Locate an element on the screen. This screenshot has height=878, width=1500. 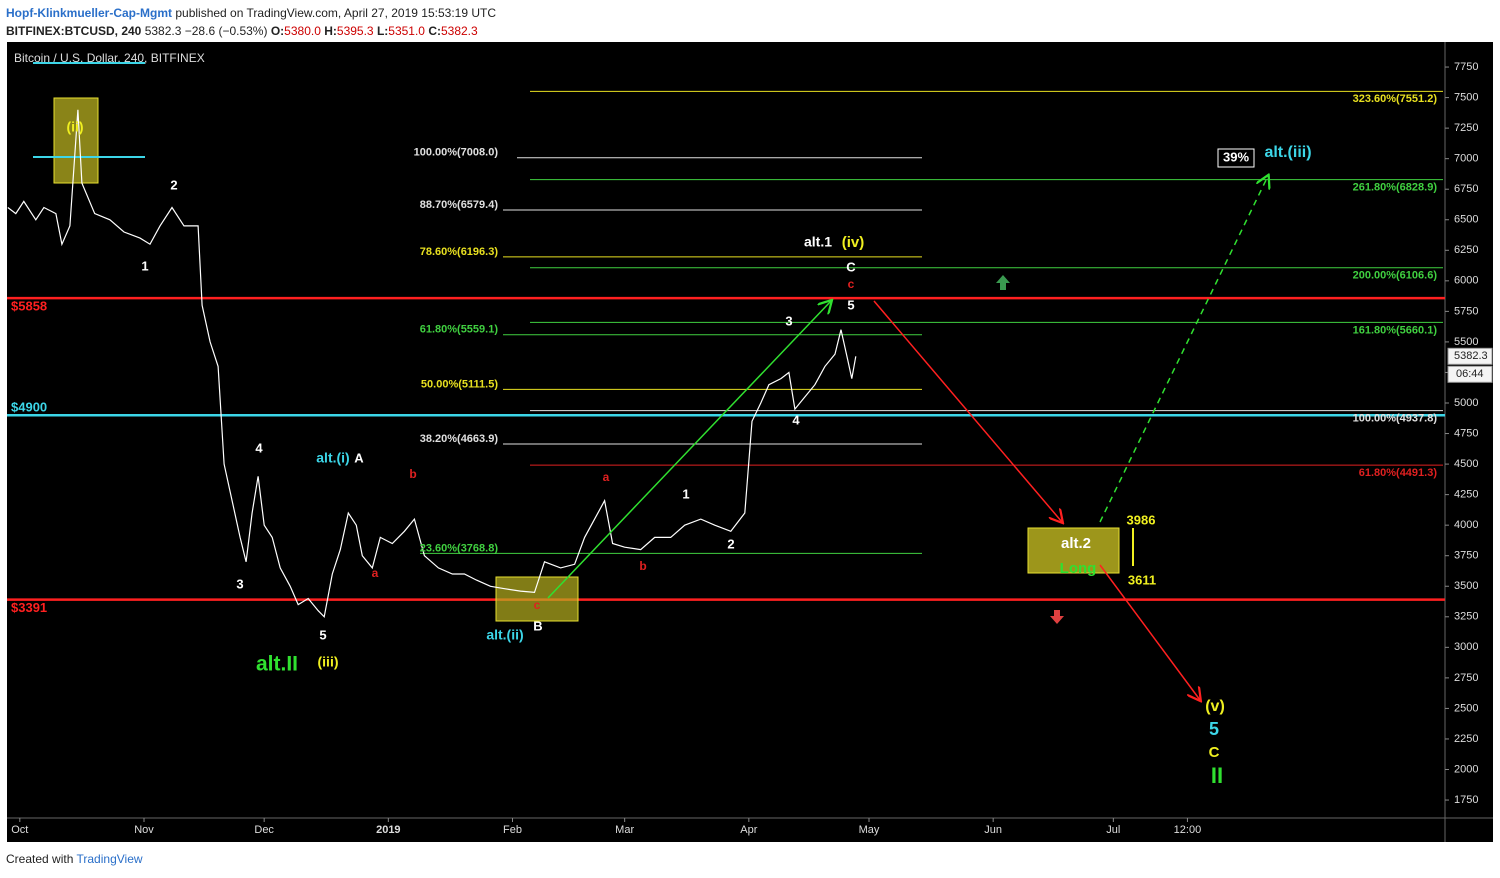
x-tick-label: Jul is located at coordinates (1113, 830).